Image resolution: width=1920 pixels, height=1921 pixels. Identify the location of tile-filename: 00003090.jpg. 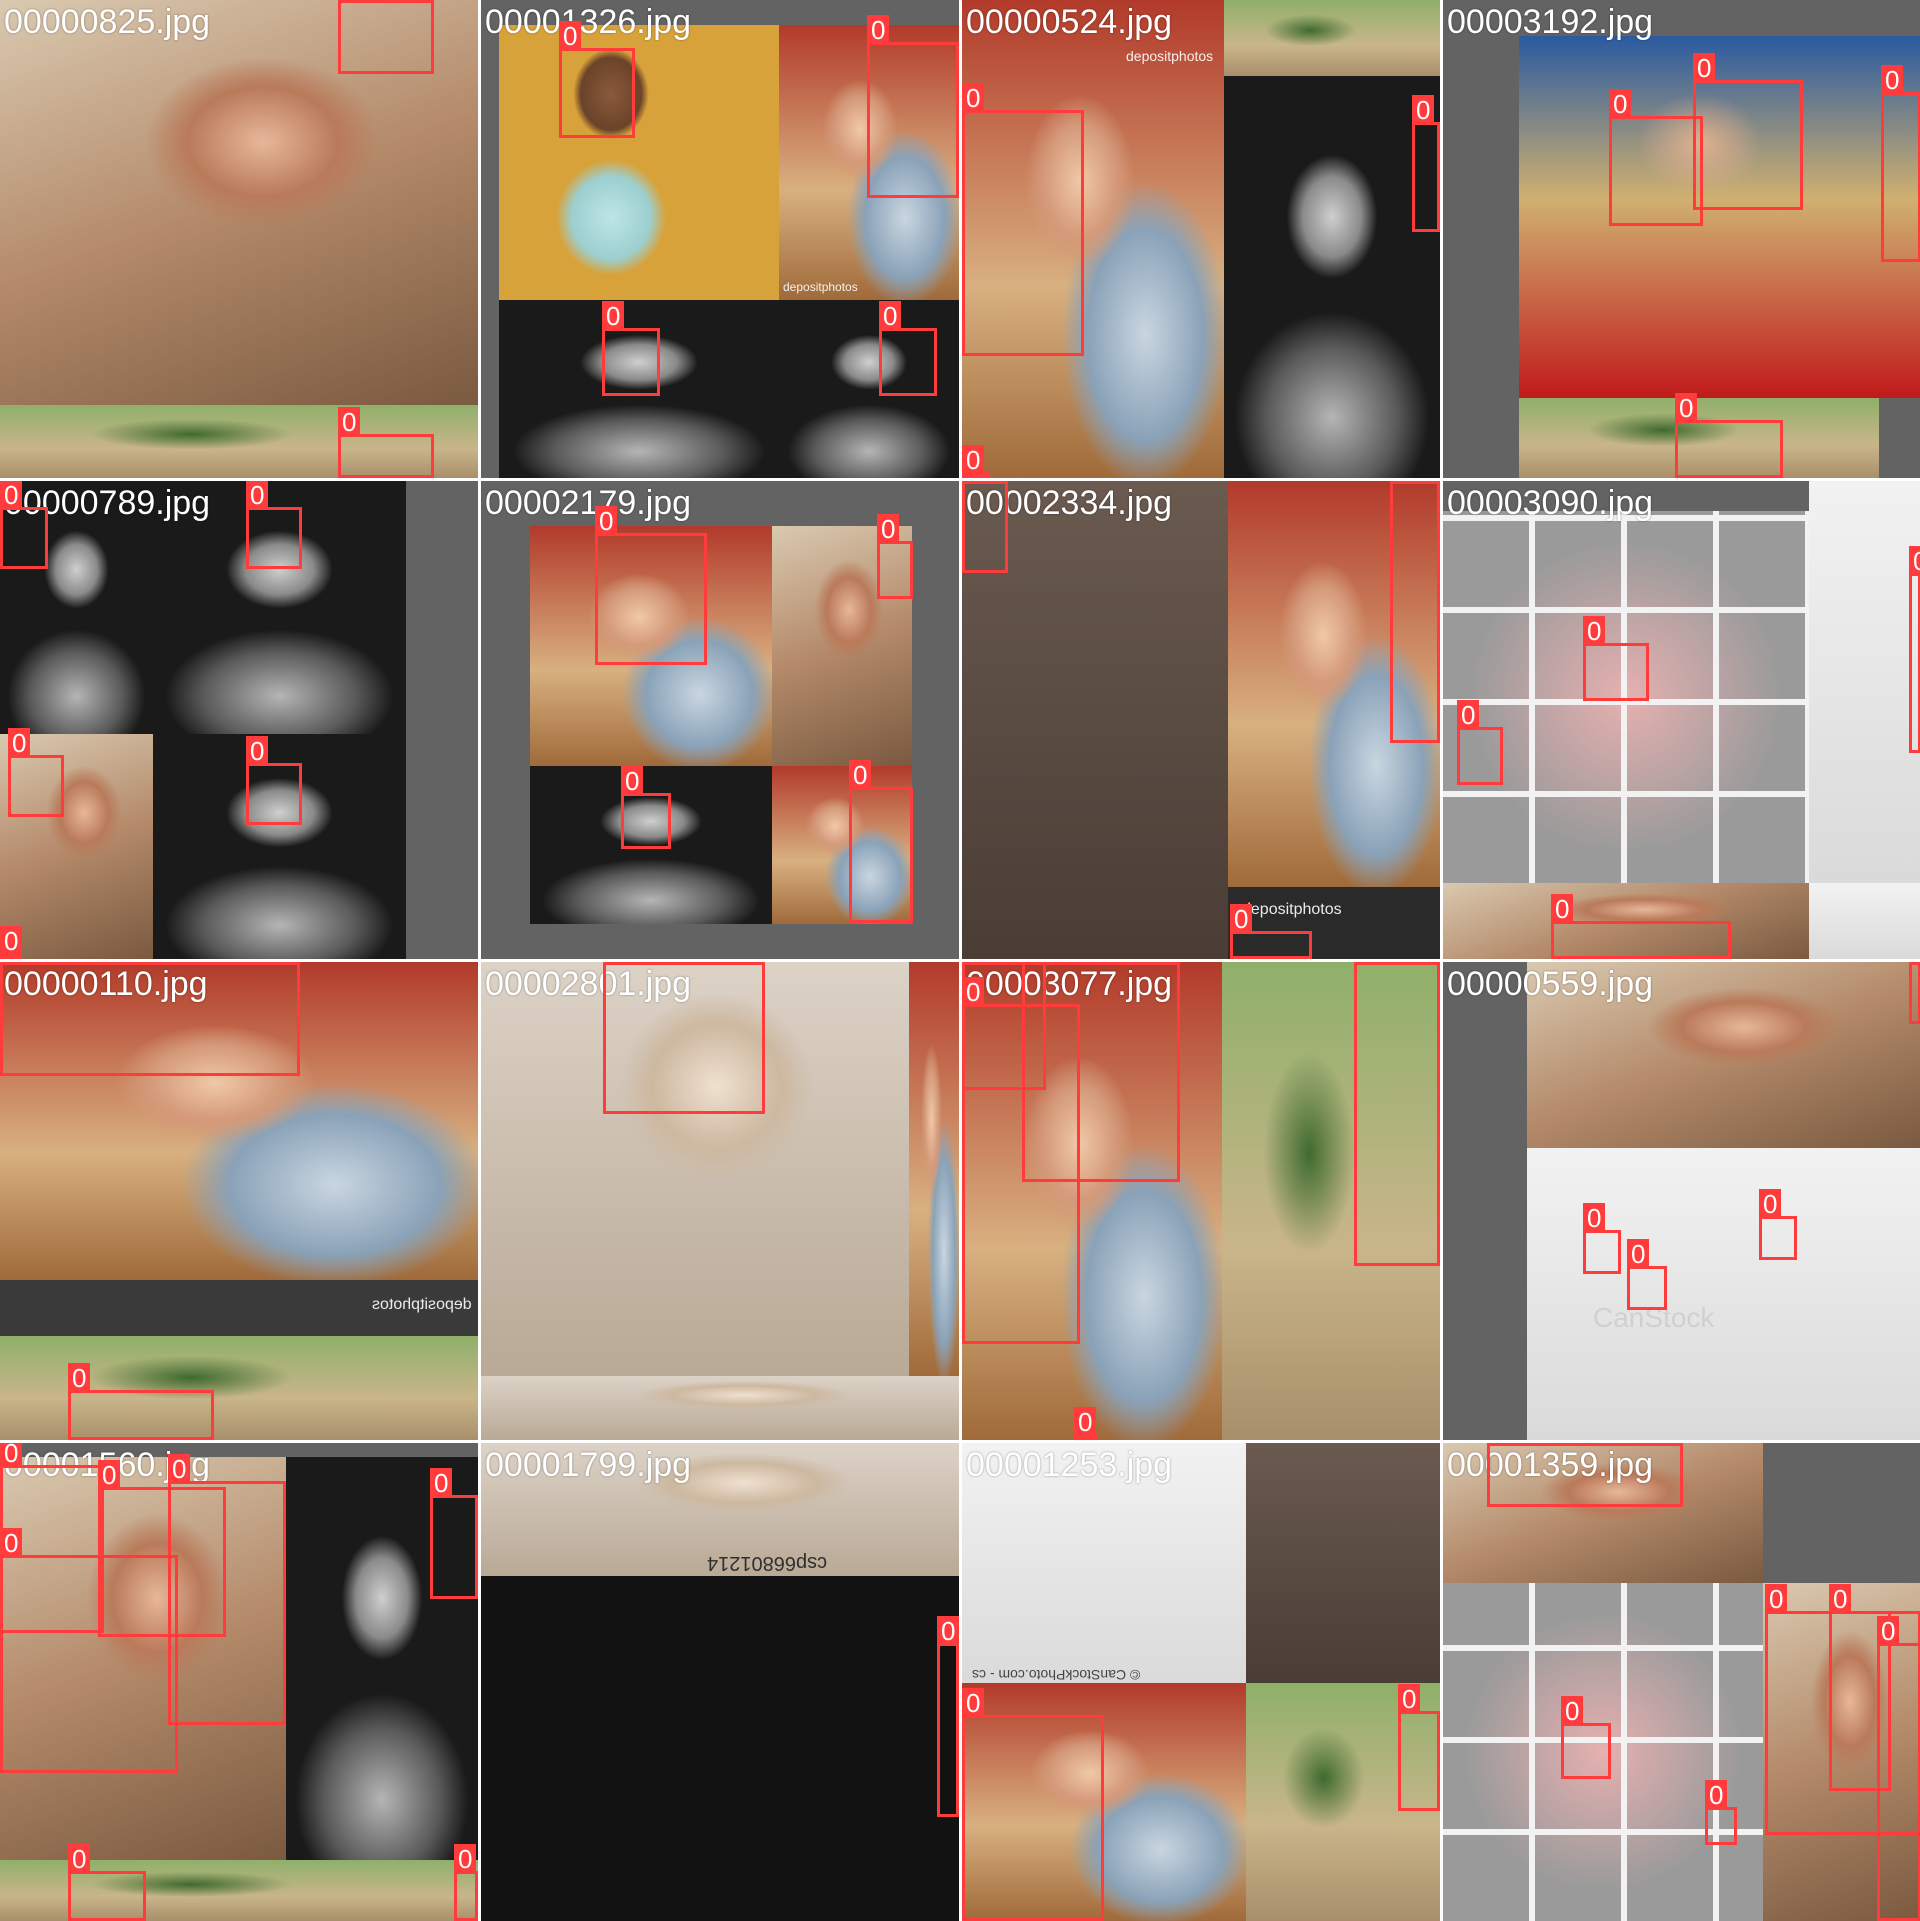
(1550, 503).